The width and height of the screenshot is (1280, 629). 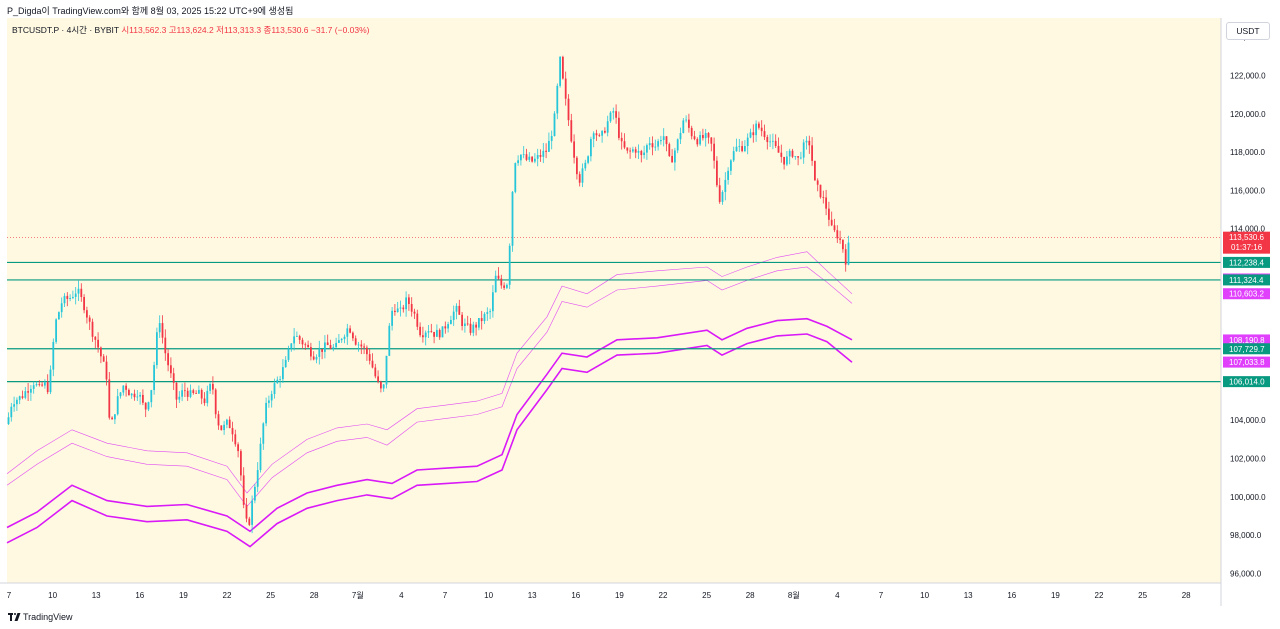 I want to click on brand-name: TradingView, so click(x=48, y=617).